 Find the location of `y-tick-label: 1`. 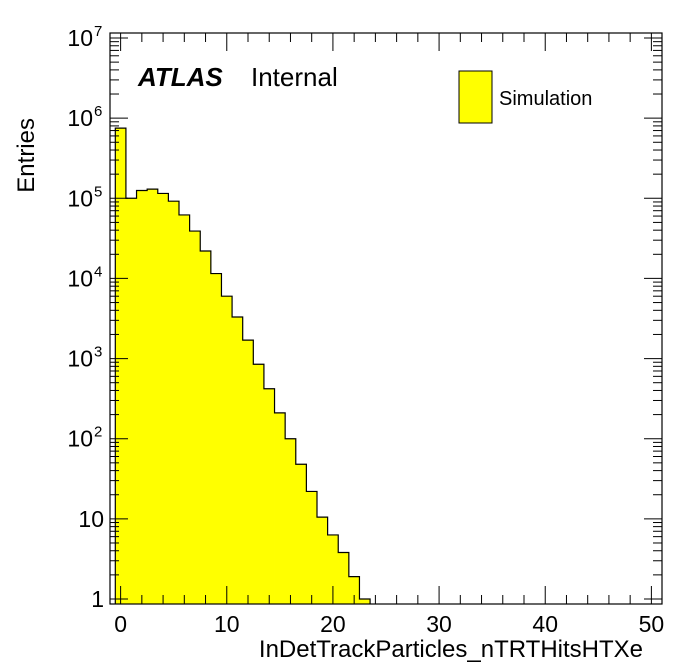

y-tick-label: 1 is located at coordinates (97, 599).